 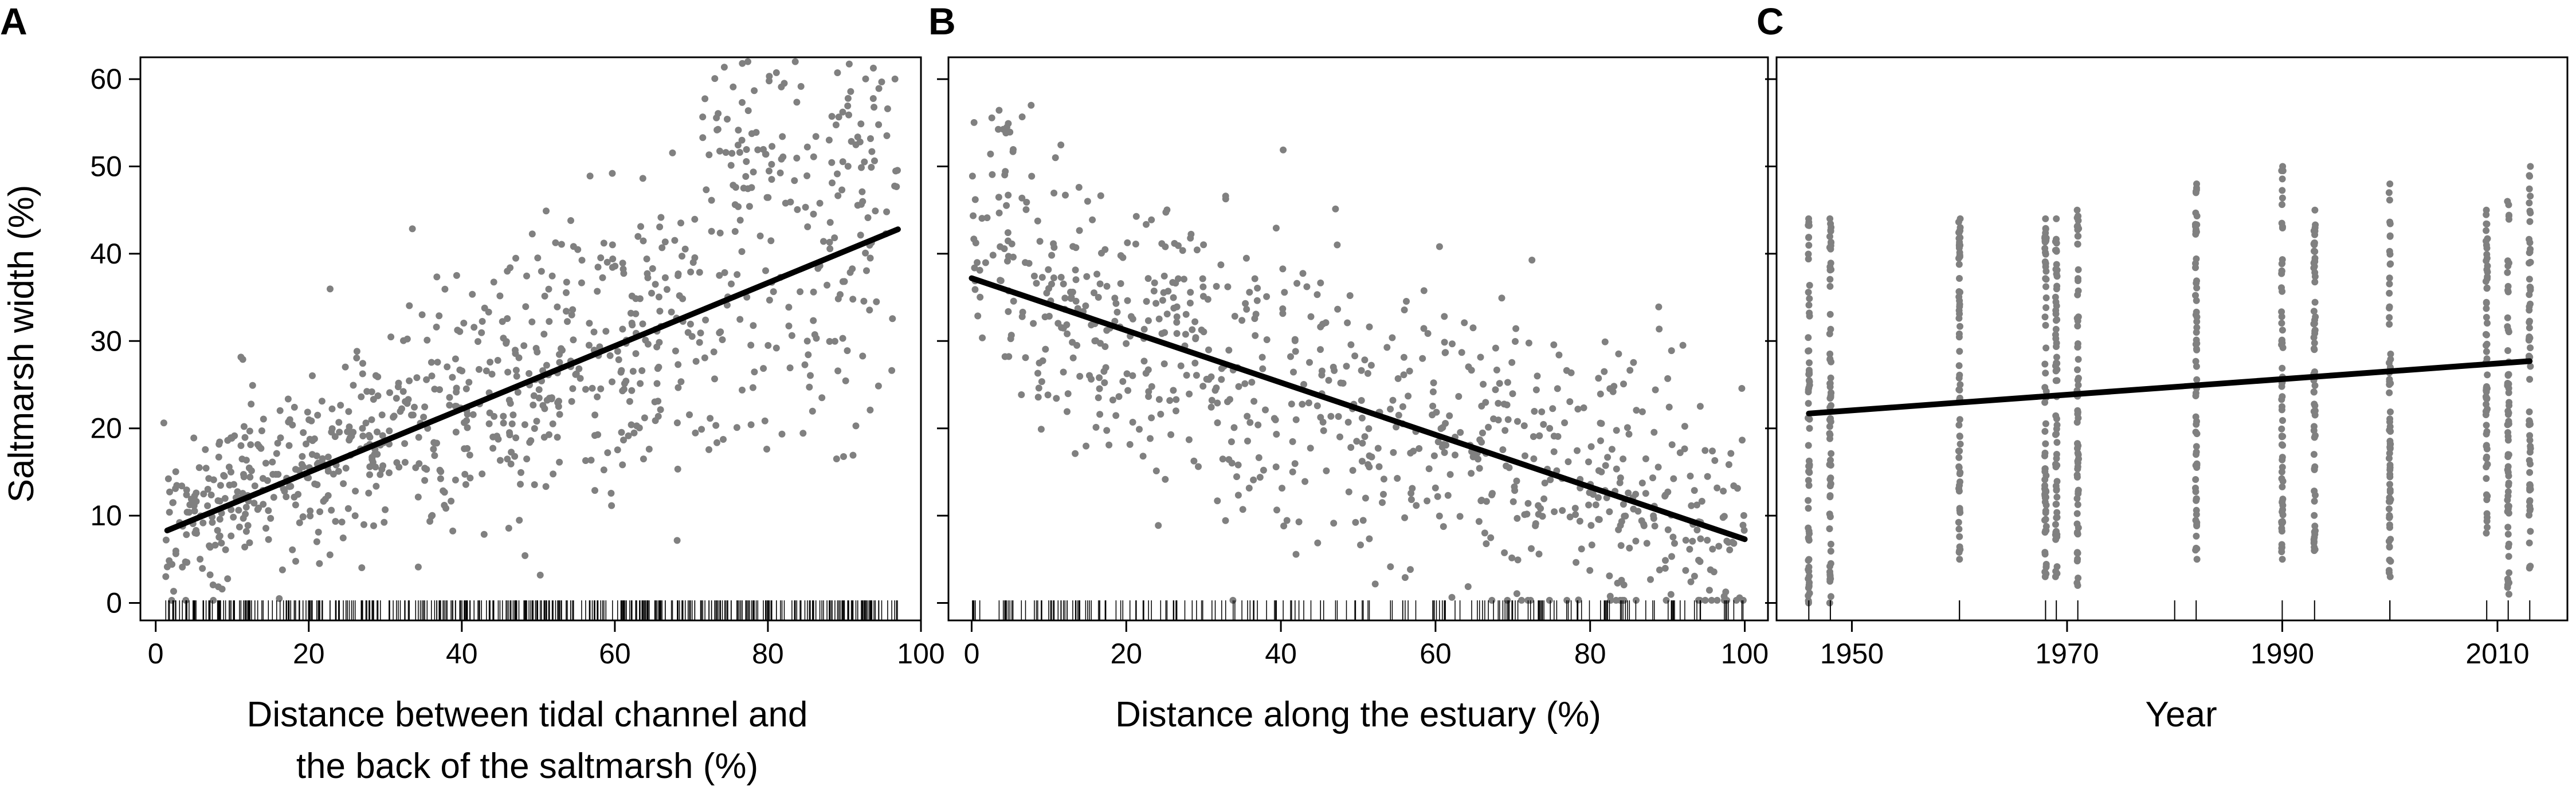 What do you see at coordinates (1771, 341) in the screenshot?
I see `panel-c-y-axis` at bounding box center [1771, 341].